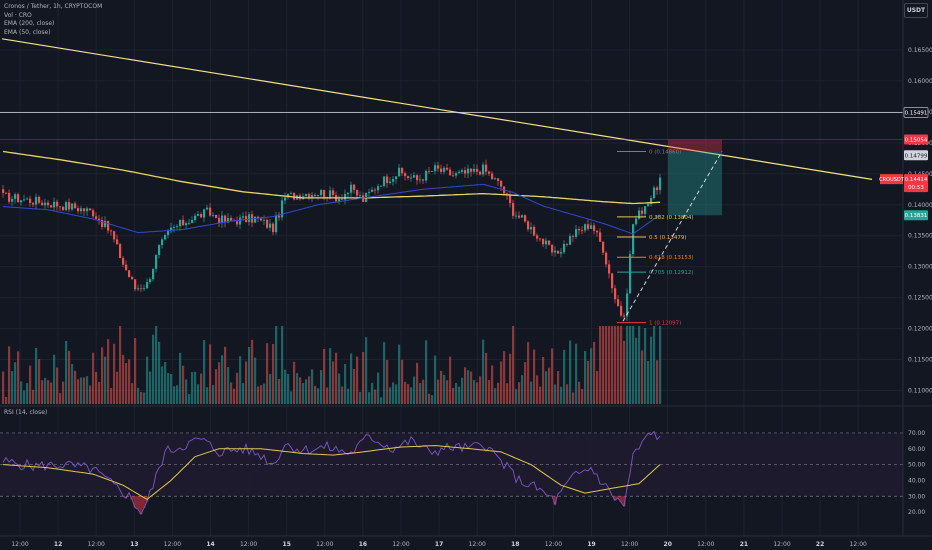  I want to click on x-tick-label: 16, so click(363, 544).